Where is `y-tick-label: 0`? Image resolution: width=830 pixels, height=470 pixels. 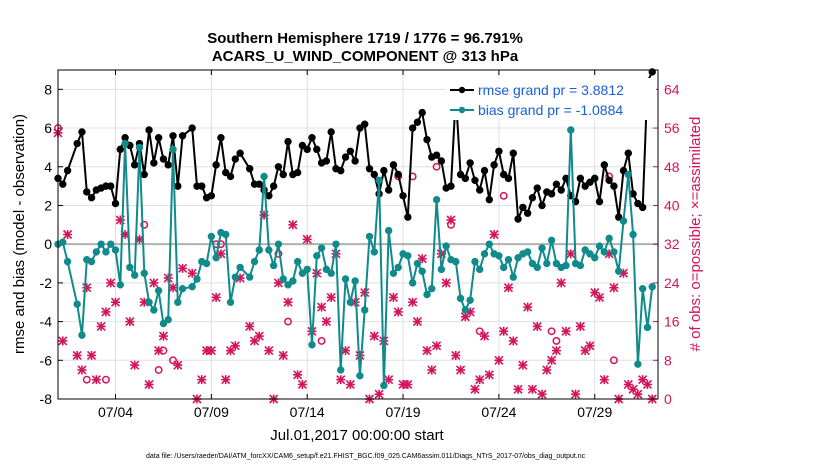
y-tick-label: 0 is located at coordinates (48, 244).